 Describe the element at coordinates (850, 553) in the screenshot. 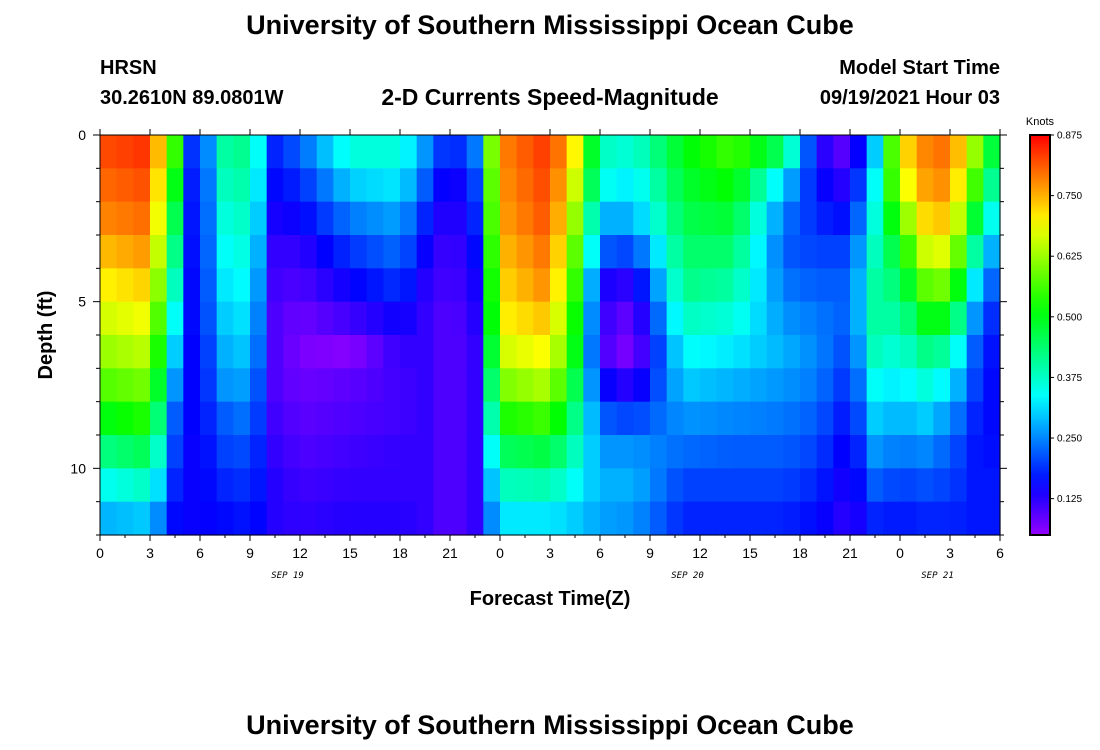

I see `x-tick-label: 21` at that location.